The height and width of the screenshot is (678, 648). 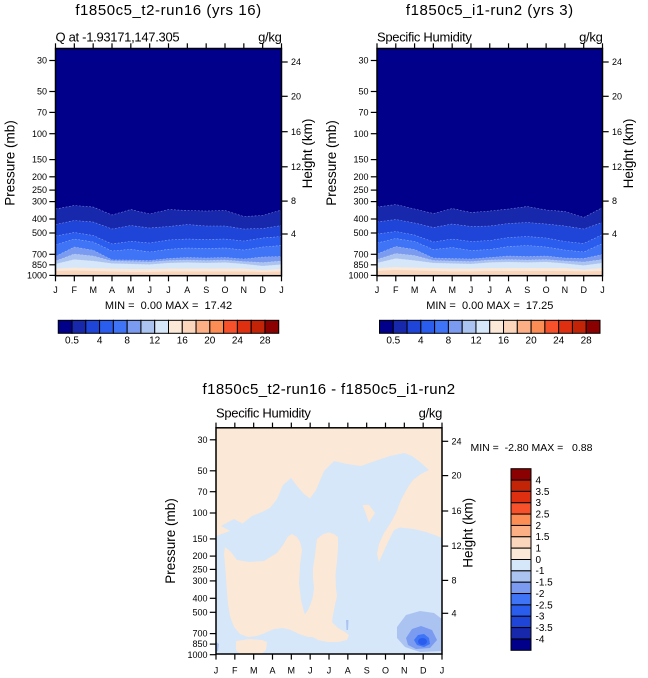 I want to click on svg-text: -4, so click(x=540, y=639).